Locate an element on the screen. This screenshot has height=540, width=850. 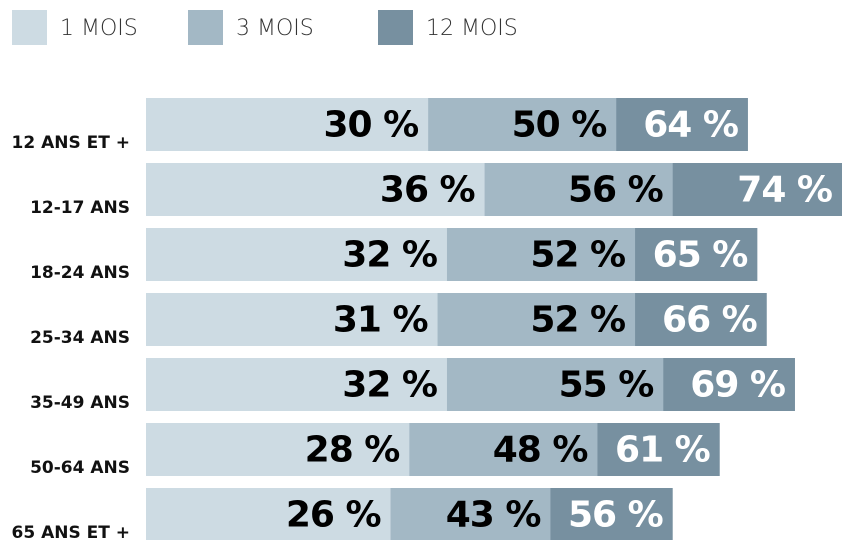
category-label: 12-17 ANS is located at coordinates (80, 208).